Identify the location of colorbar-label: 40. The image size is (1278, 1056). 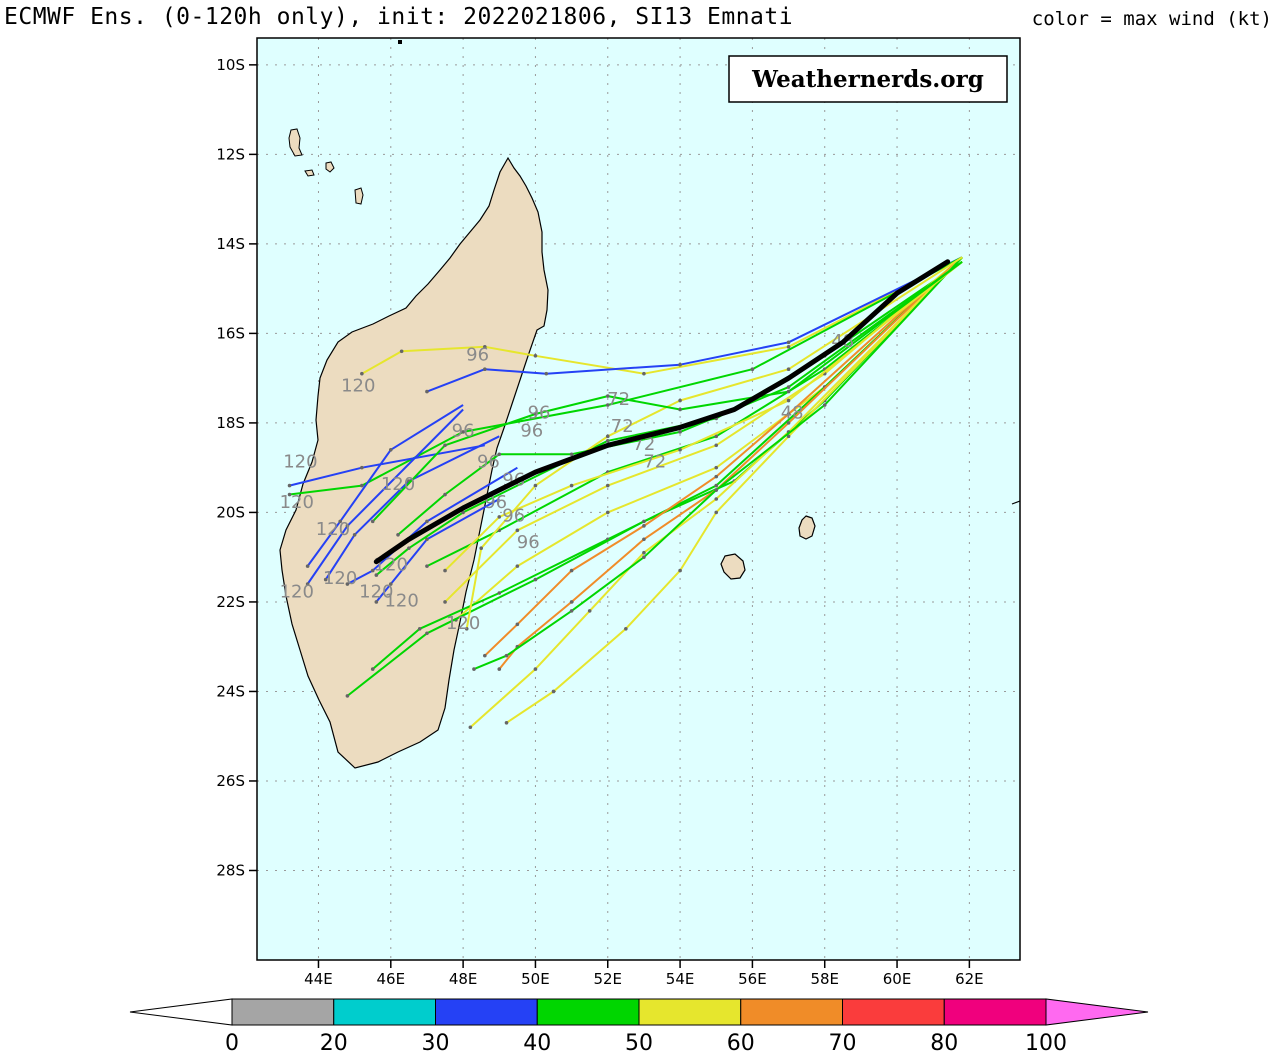
(537, 1043).